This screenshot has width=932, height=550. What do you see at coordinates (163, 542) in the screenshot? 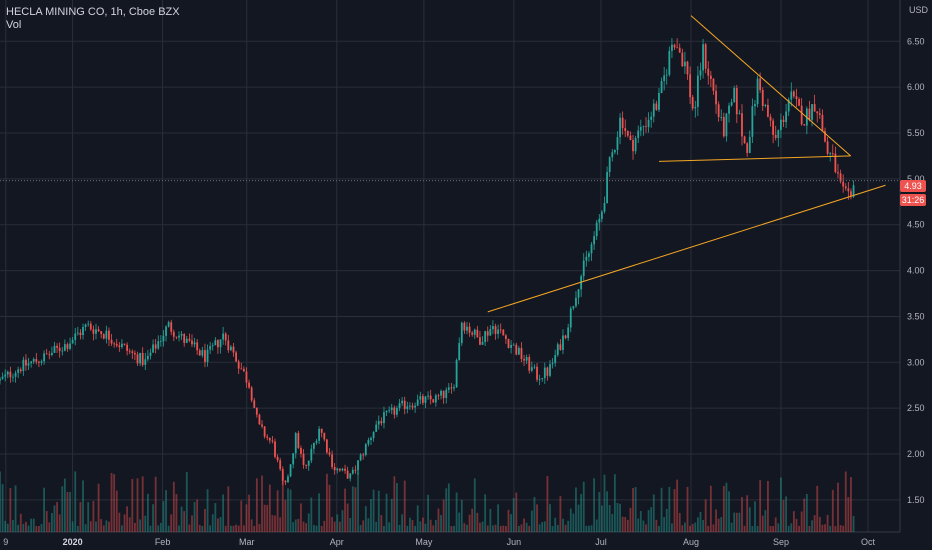
I see `x-tick-label: Feb` at bounding box center [163, 542].